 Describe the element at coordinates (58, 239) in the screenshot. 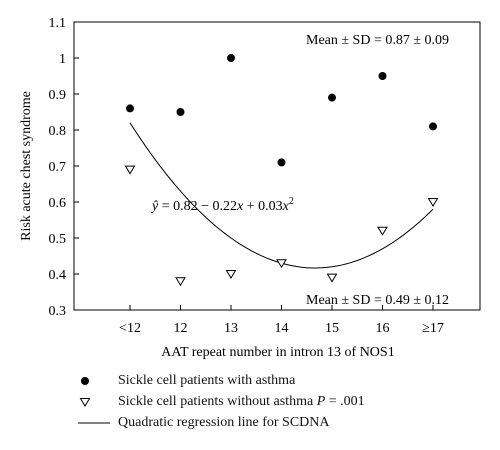

I see `y-tick-label: 0.5` at that location.